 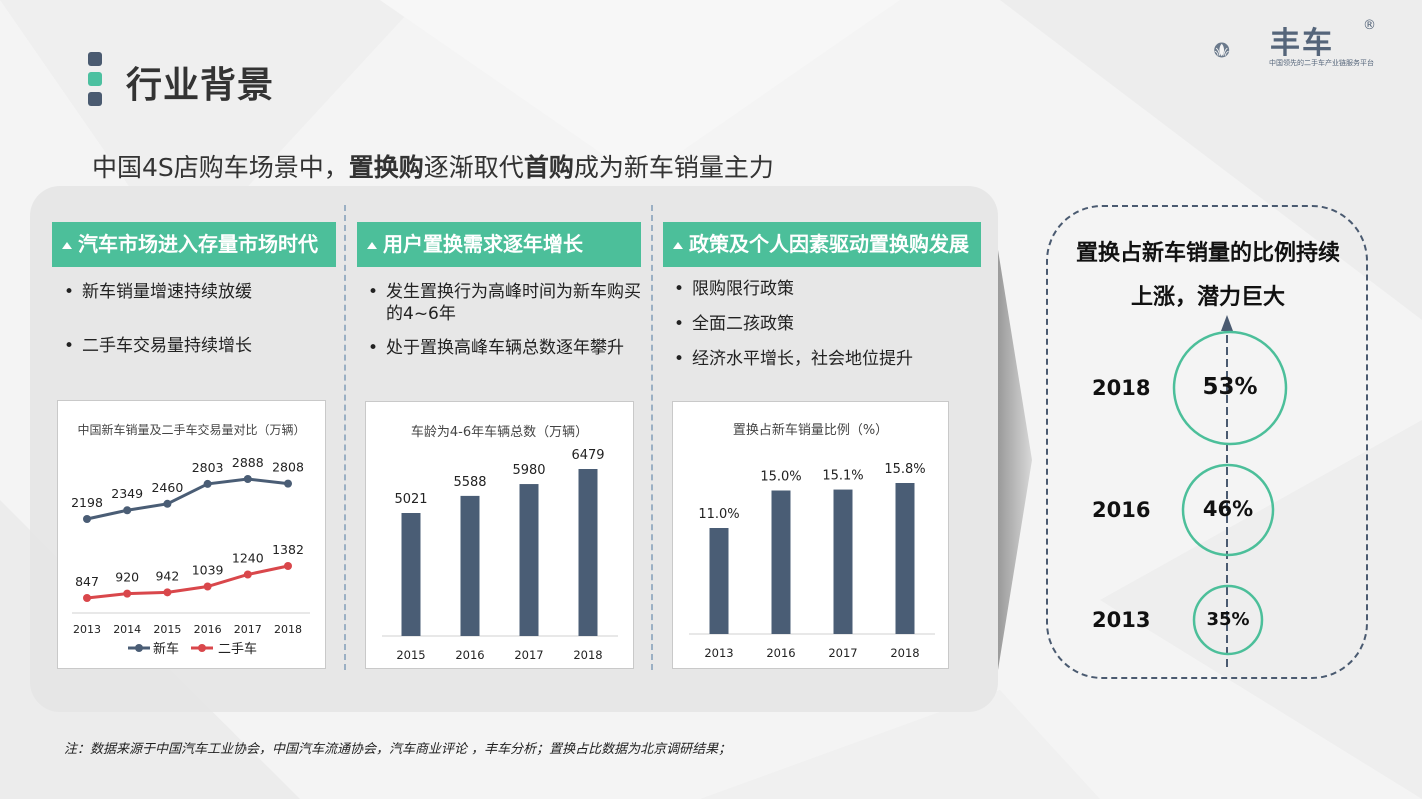 I want to click on ratio-value: 46%, so click(x=1228, y=509).